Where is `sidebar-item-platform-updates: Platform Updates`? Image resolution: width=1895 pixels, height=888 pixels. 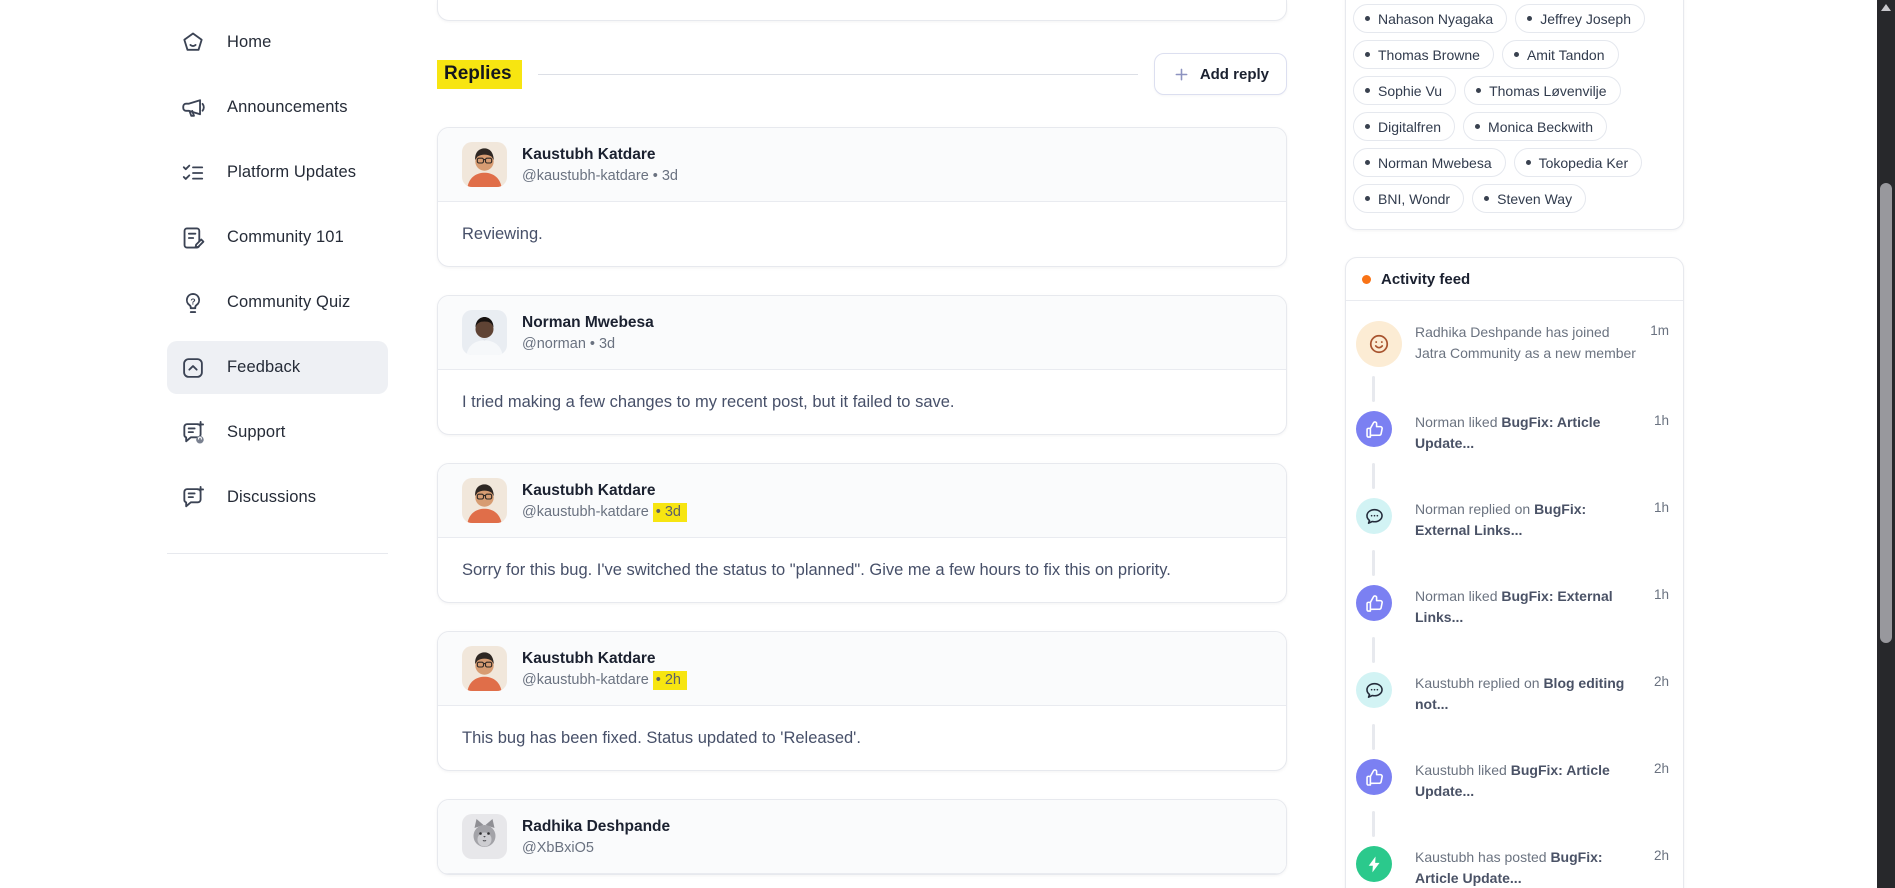 sidebar-item-platform-updates: Platform Updates is located at coordinates (277, 172).